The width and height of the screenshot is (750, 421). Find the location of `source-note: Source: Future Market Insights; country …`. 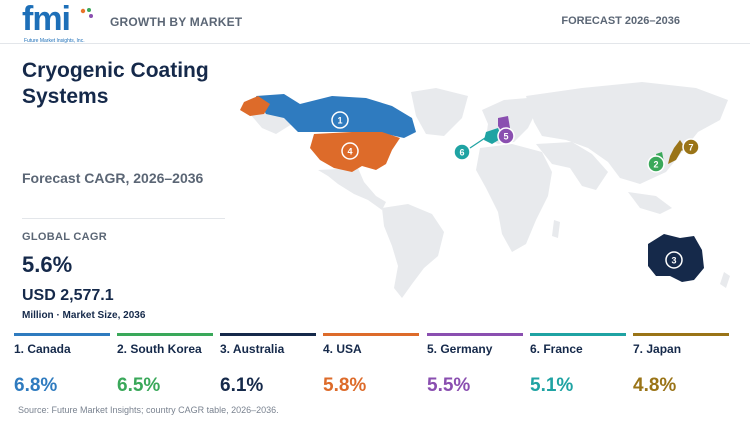

source-note: Source: Future Market Insights; country … is located at coordinates (148, 410).